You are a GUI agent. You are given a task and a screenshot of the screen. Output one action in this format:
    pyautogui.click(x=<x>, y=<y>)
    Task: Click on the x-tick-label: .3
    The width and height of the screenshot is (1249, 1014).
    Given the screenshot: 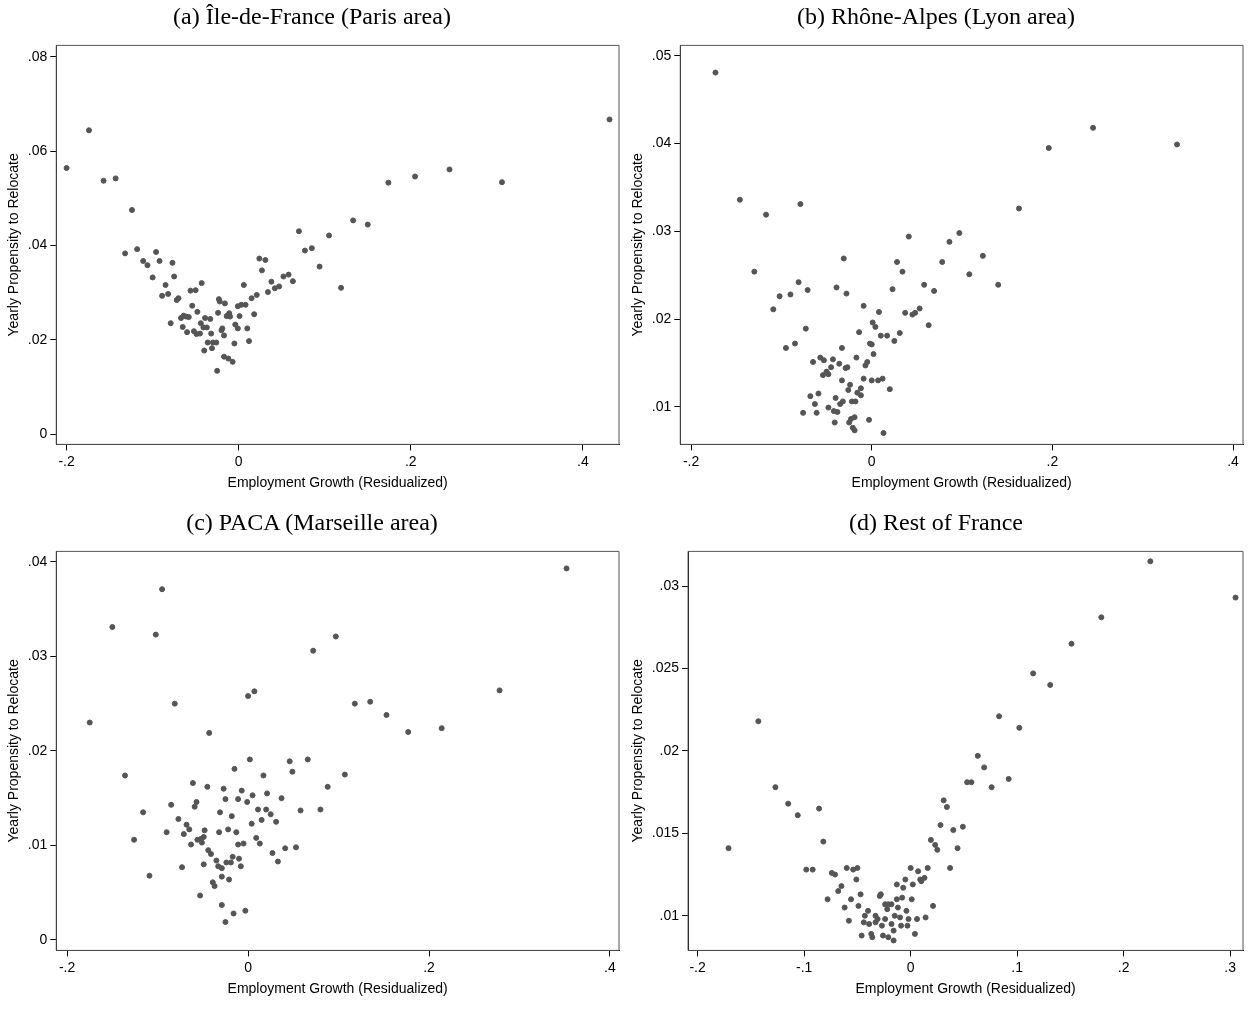 What is the action you would take?
    pyautogui.click(x=1230, y=966)
    